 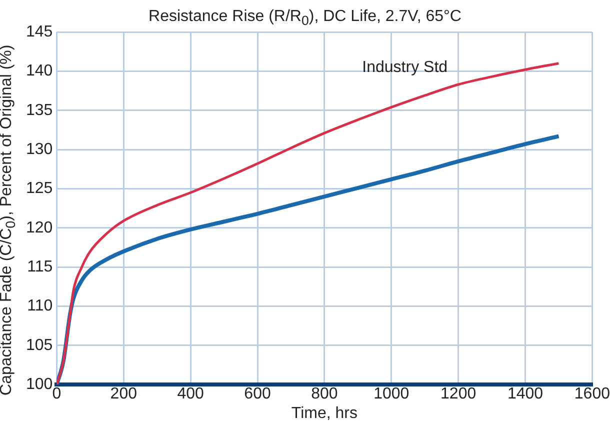 I want to click on y-tick-label: 130, so click(x=39, y=149).